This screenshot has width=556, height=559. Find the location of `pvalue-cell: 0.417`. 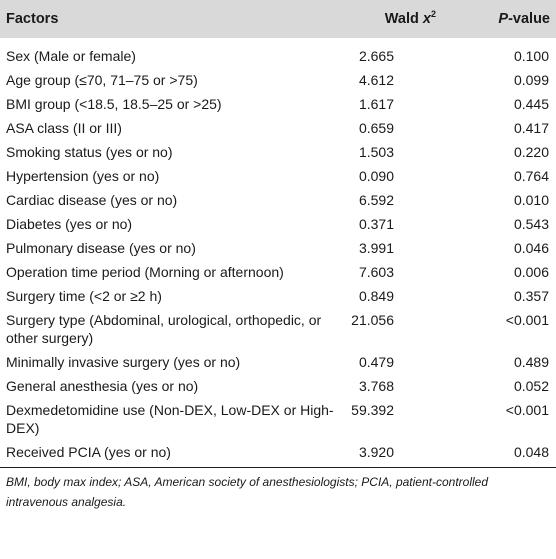

pvalue-cell: 0.417 is located at coordinates (531, 128).